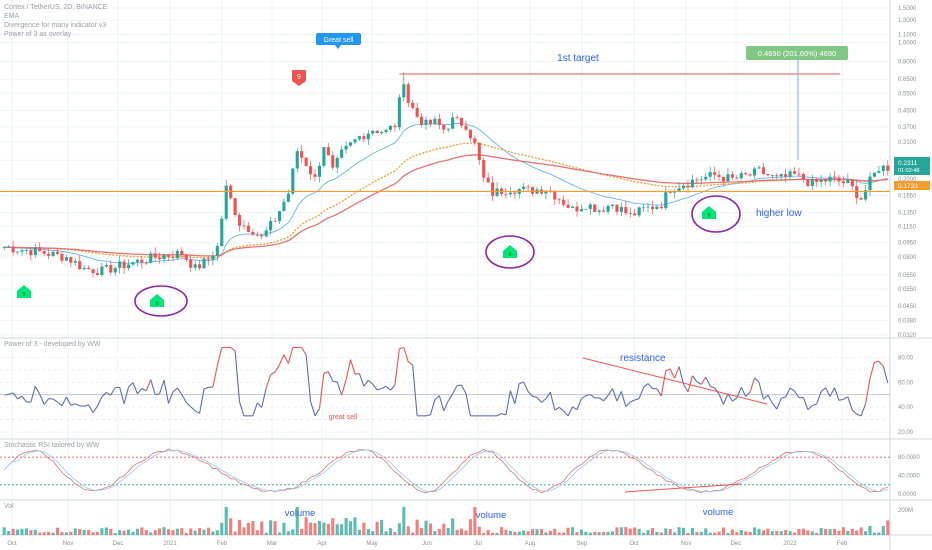  What do you see at coordinates (718, 512) in the screenshot?
I see `volume-label-3: volume` at bounding box center [718, 512].